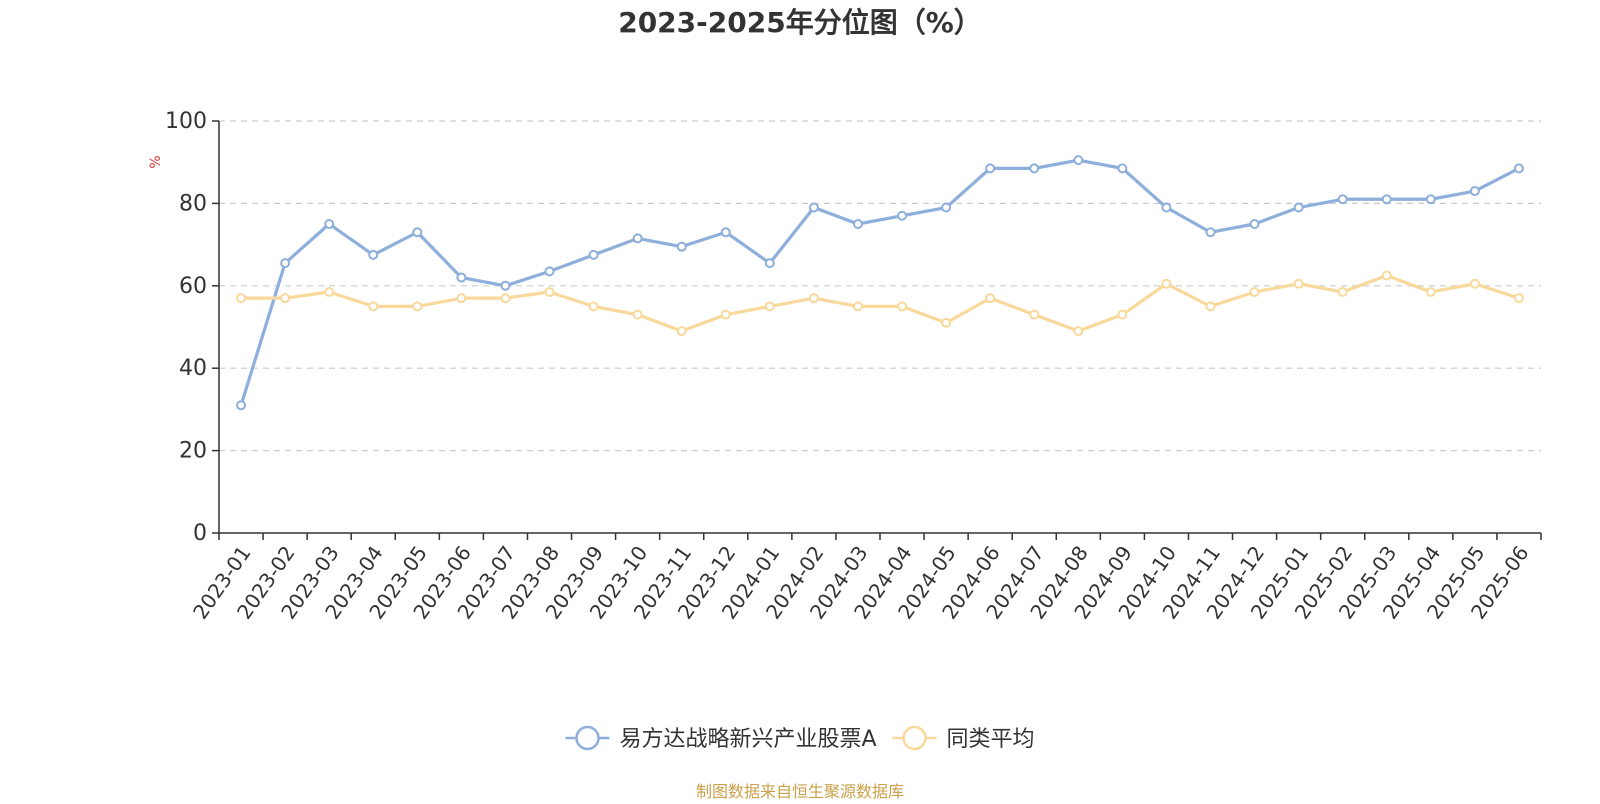  I want to click on data-source-note: 制图数据来自恒生聚源数据库, so click(800, 791).